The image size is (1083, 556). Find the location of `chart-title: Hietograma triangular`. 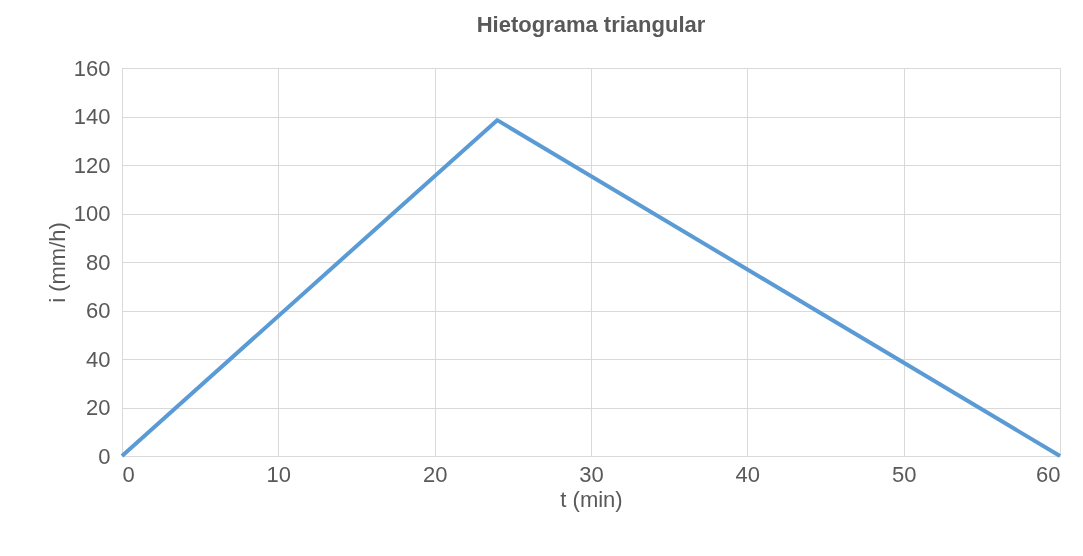

chart-title: Hietograma triangular is located at coordinates (591, 24).